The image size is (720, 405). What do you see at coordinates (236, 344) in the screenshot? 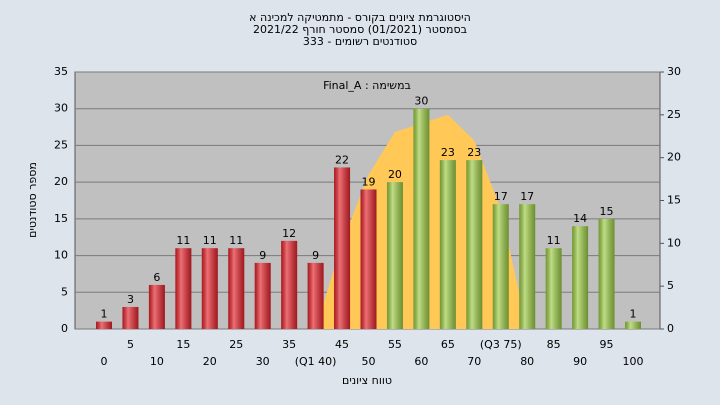
I see `x-tick-label: 25` at bounding box center [236, 344].